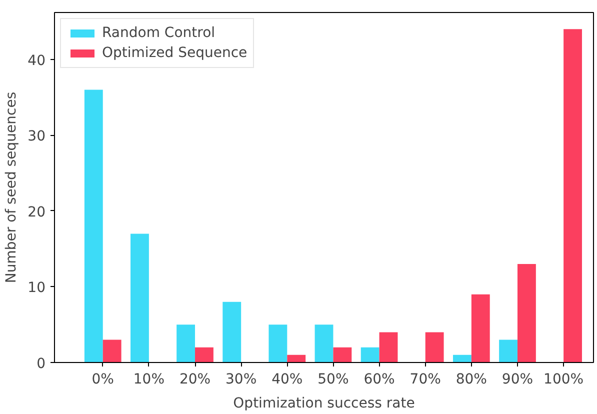 The width and height of the screenshot is (597, 414). I want to click on x-tick-label: 90%, so click(518, 380).